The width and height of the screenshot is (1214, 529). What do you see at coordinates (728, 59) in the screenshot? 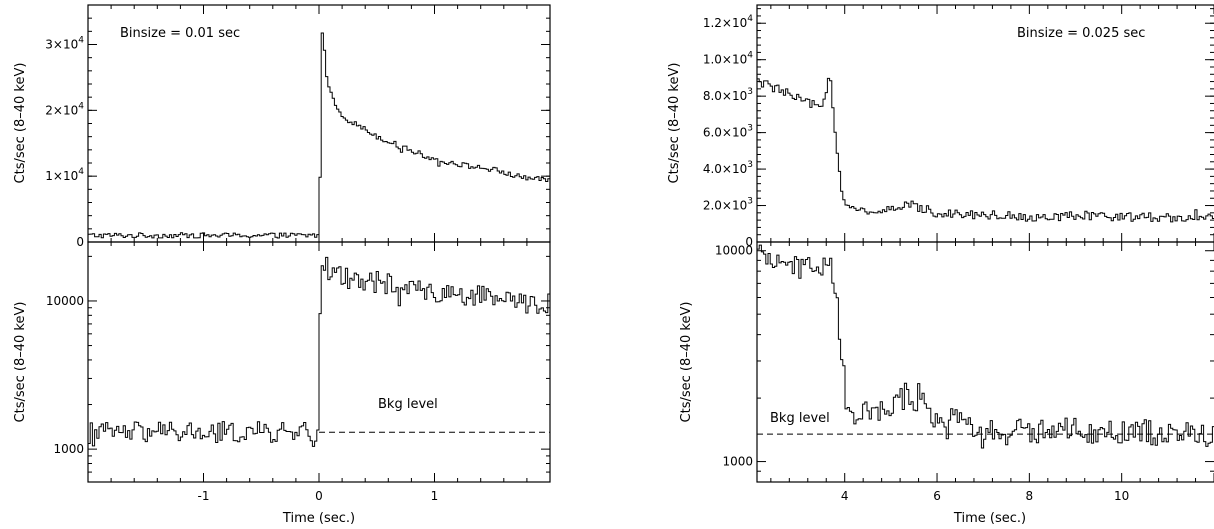
I see `y-tick-label: 1.0×10⁴` at bounding box center [728, 59].